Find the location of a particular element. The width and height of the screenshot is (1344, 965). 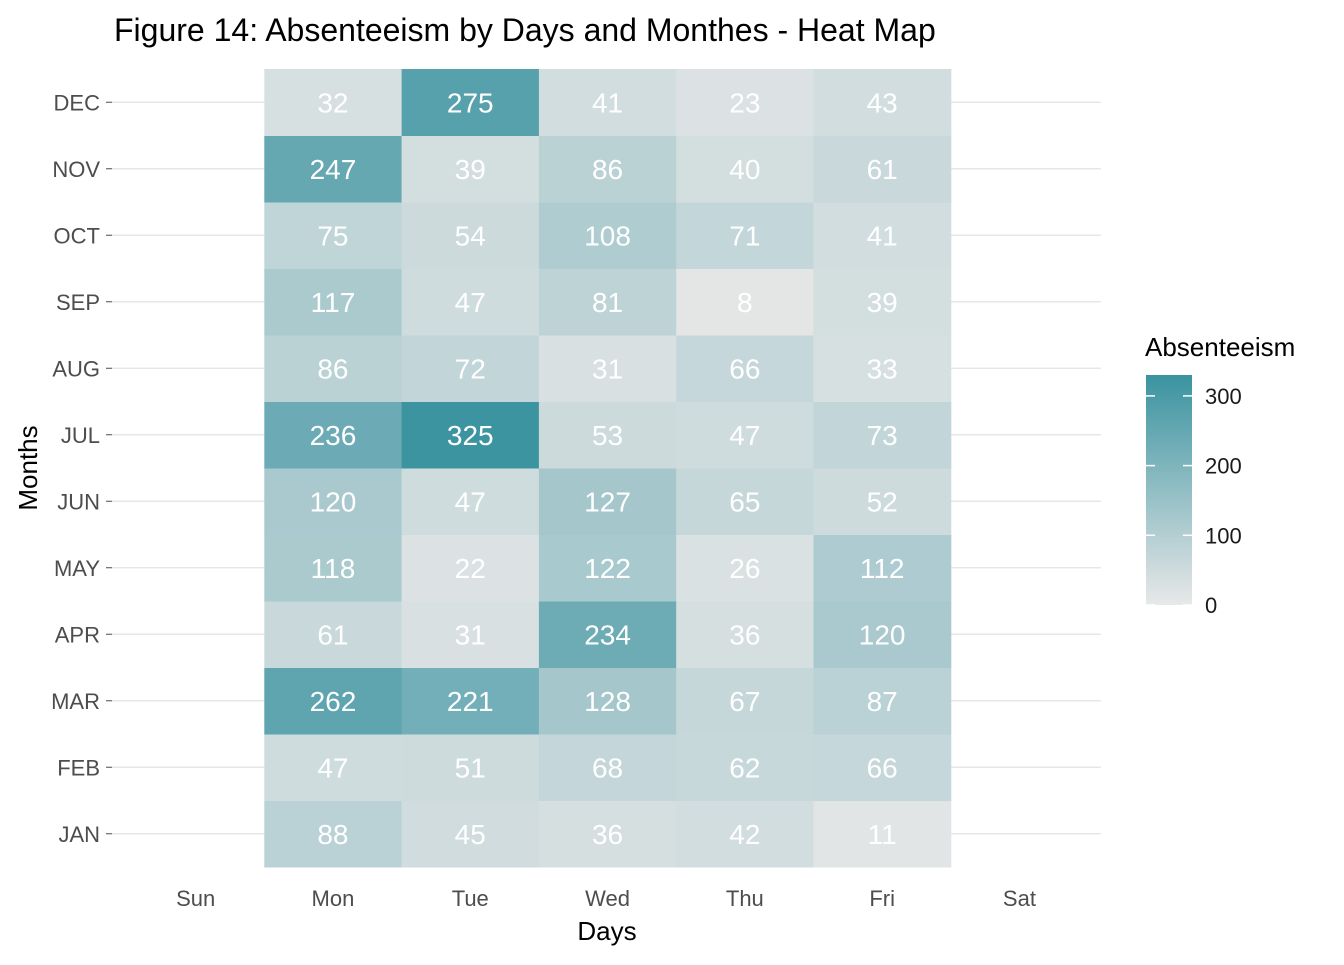

cell-mon-nov is located at coordinates (333, 169).